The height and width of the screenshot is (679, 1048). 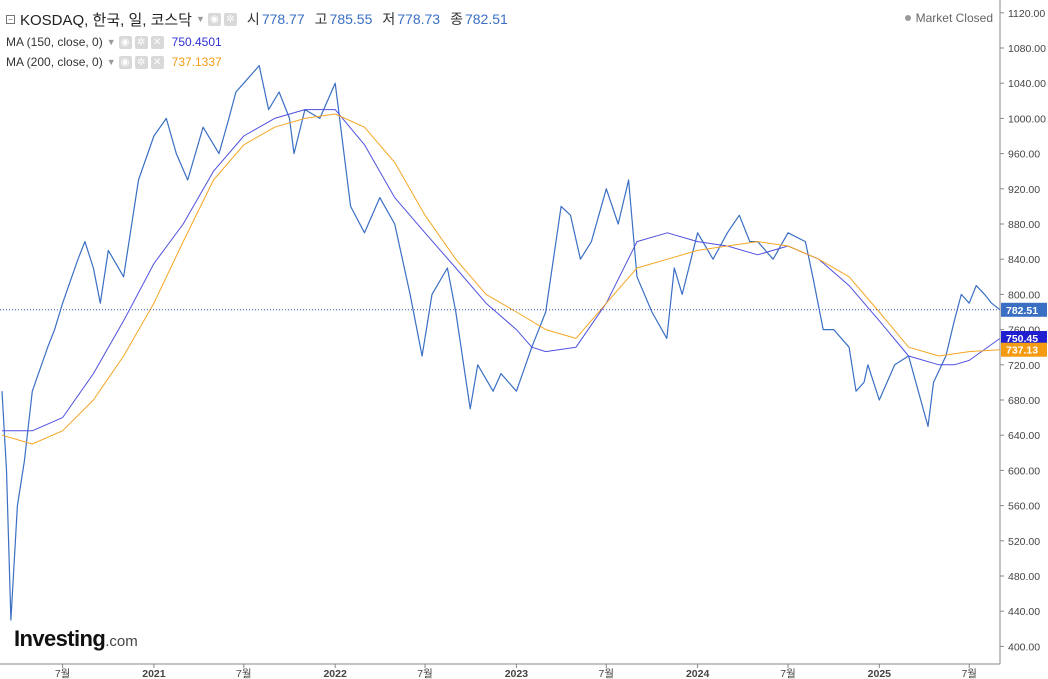 I want to click on low-value: 778.73, so click(x=419, y=19).